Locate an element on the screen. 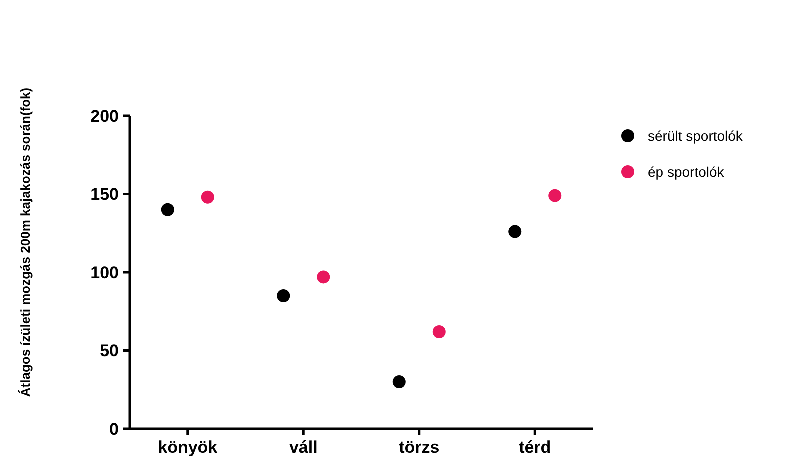 The image size is (789, 459). legend-label: sérült sportolók is located at coordinates (696, 136).